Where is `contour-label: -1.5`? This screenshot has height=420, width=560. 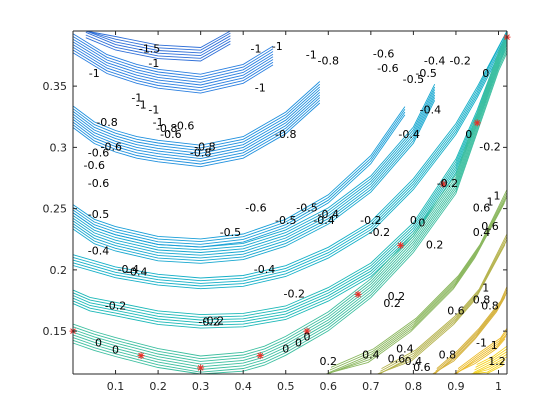 contour-label: -1.5 is located at coordinates (149, 48).